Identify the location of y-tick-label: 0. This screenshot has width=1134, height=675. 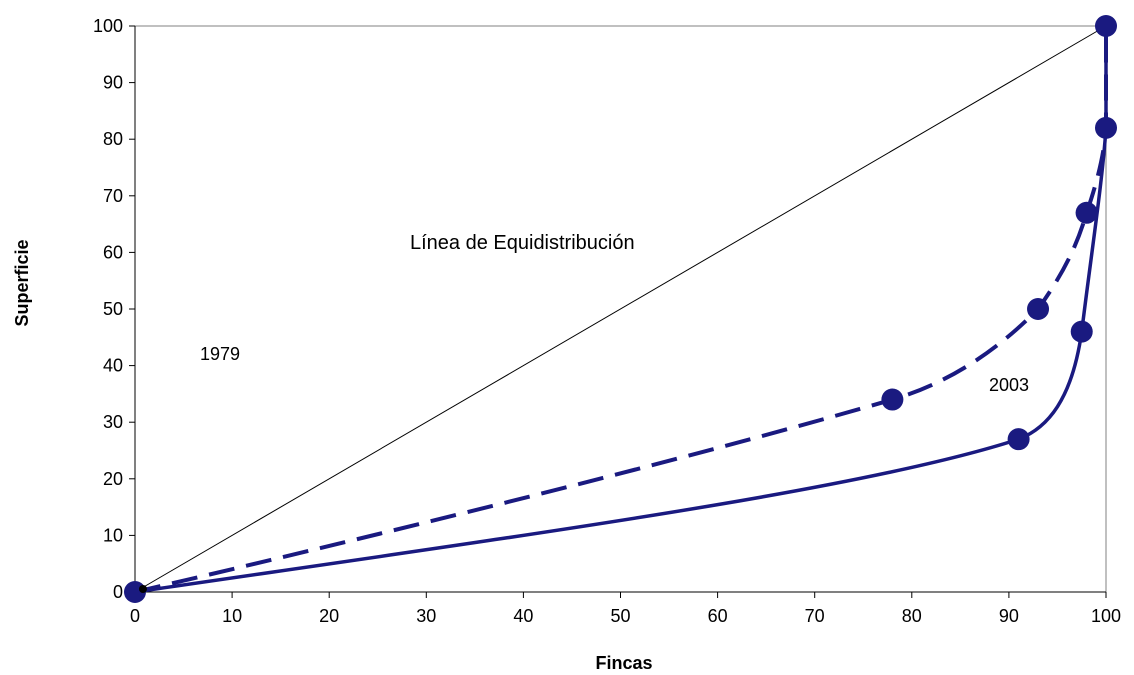
(118, 592).